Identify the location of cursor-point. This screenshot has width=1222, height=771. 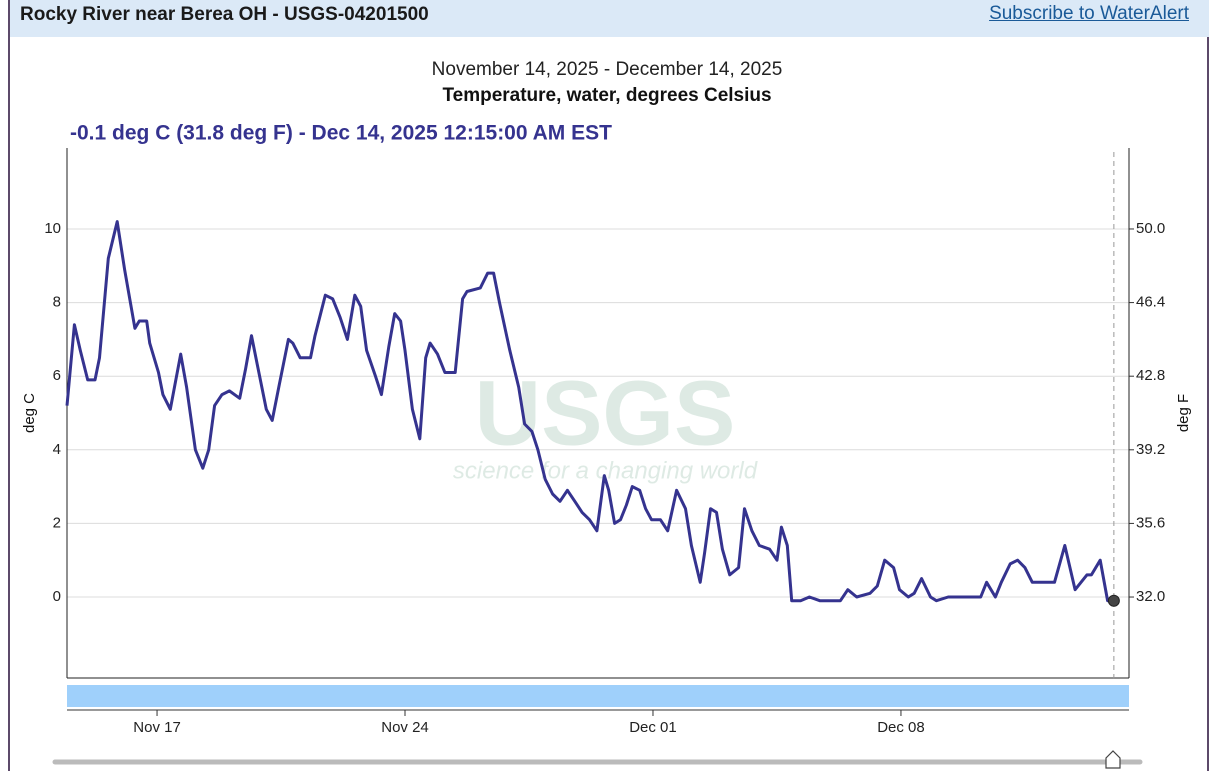
(1113, 600).